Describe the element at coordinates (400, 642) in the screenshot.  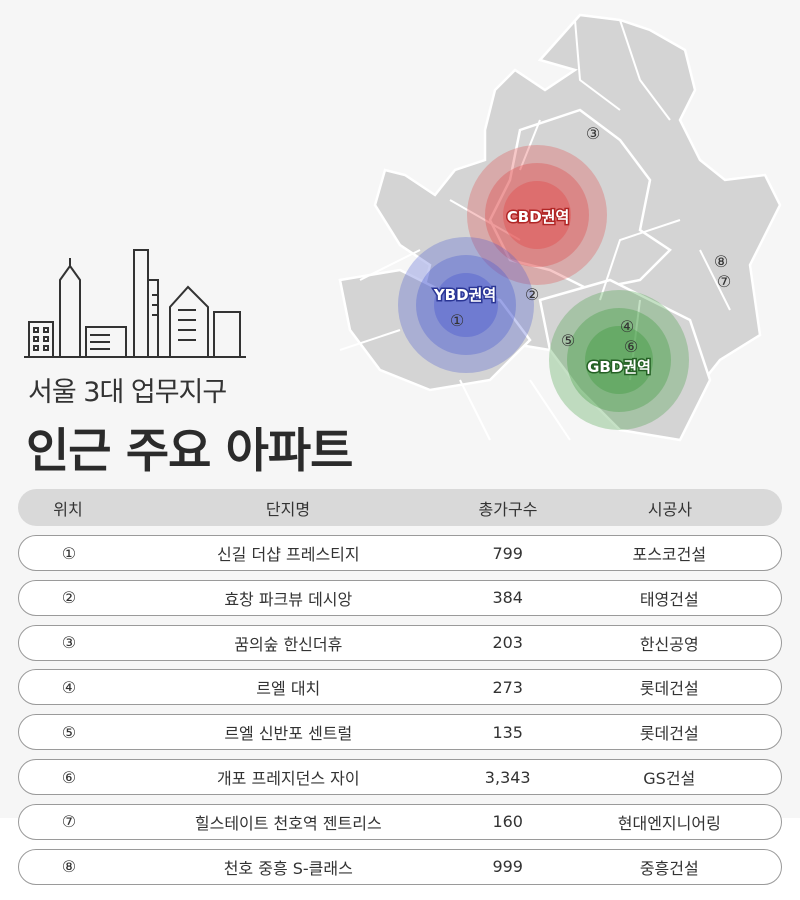
I see `table-row: ③ 꿈의숲 한신더휴 203 한신공영` at that location.